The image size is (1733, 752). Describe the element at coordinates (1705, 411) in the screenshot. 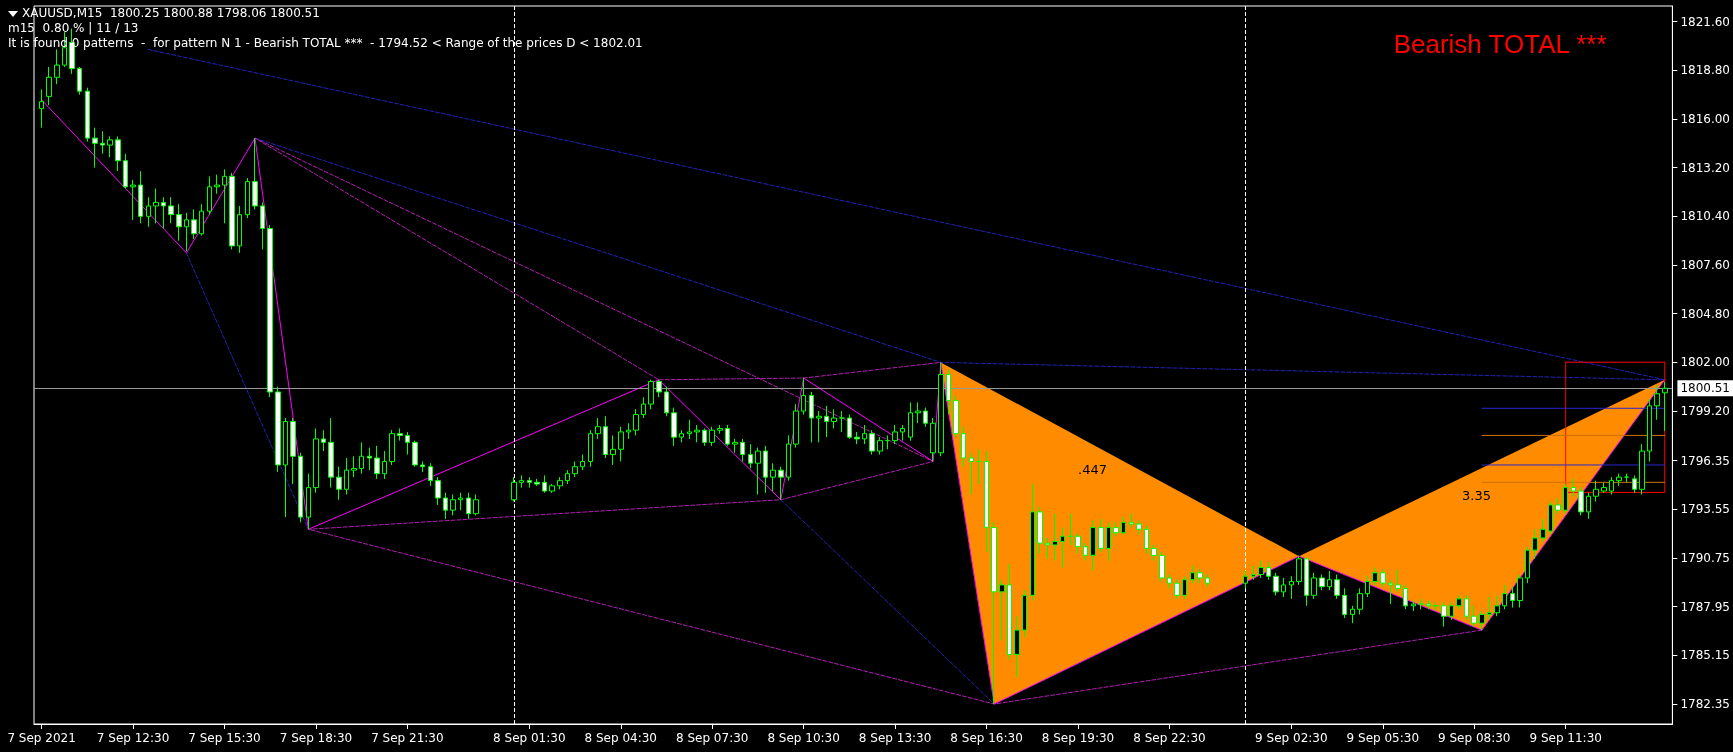

I see `y-tick-label: 1799.20` at that location.